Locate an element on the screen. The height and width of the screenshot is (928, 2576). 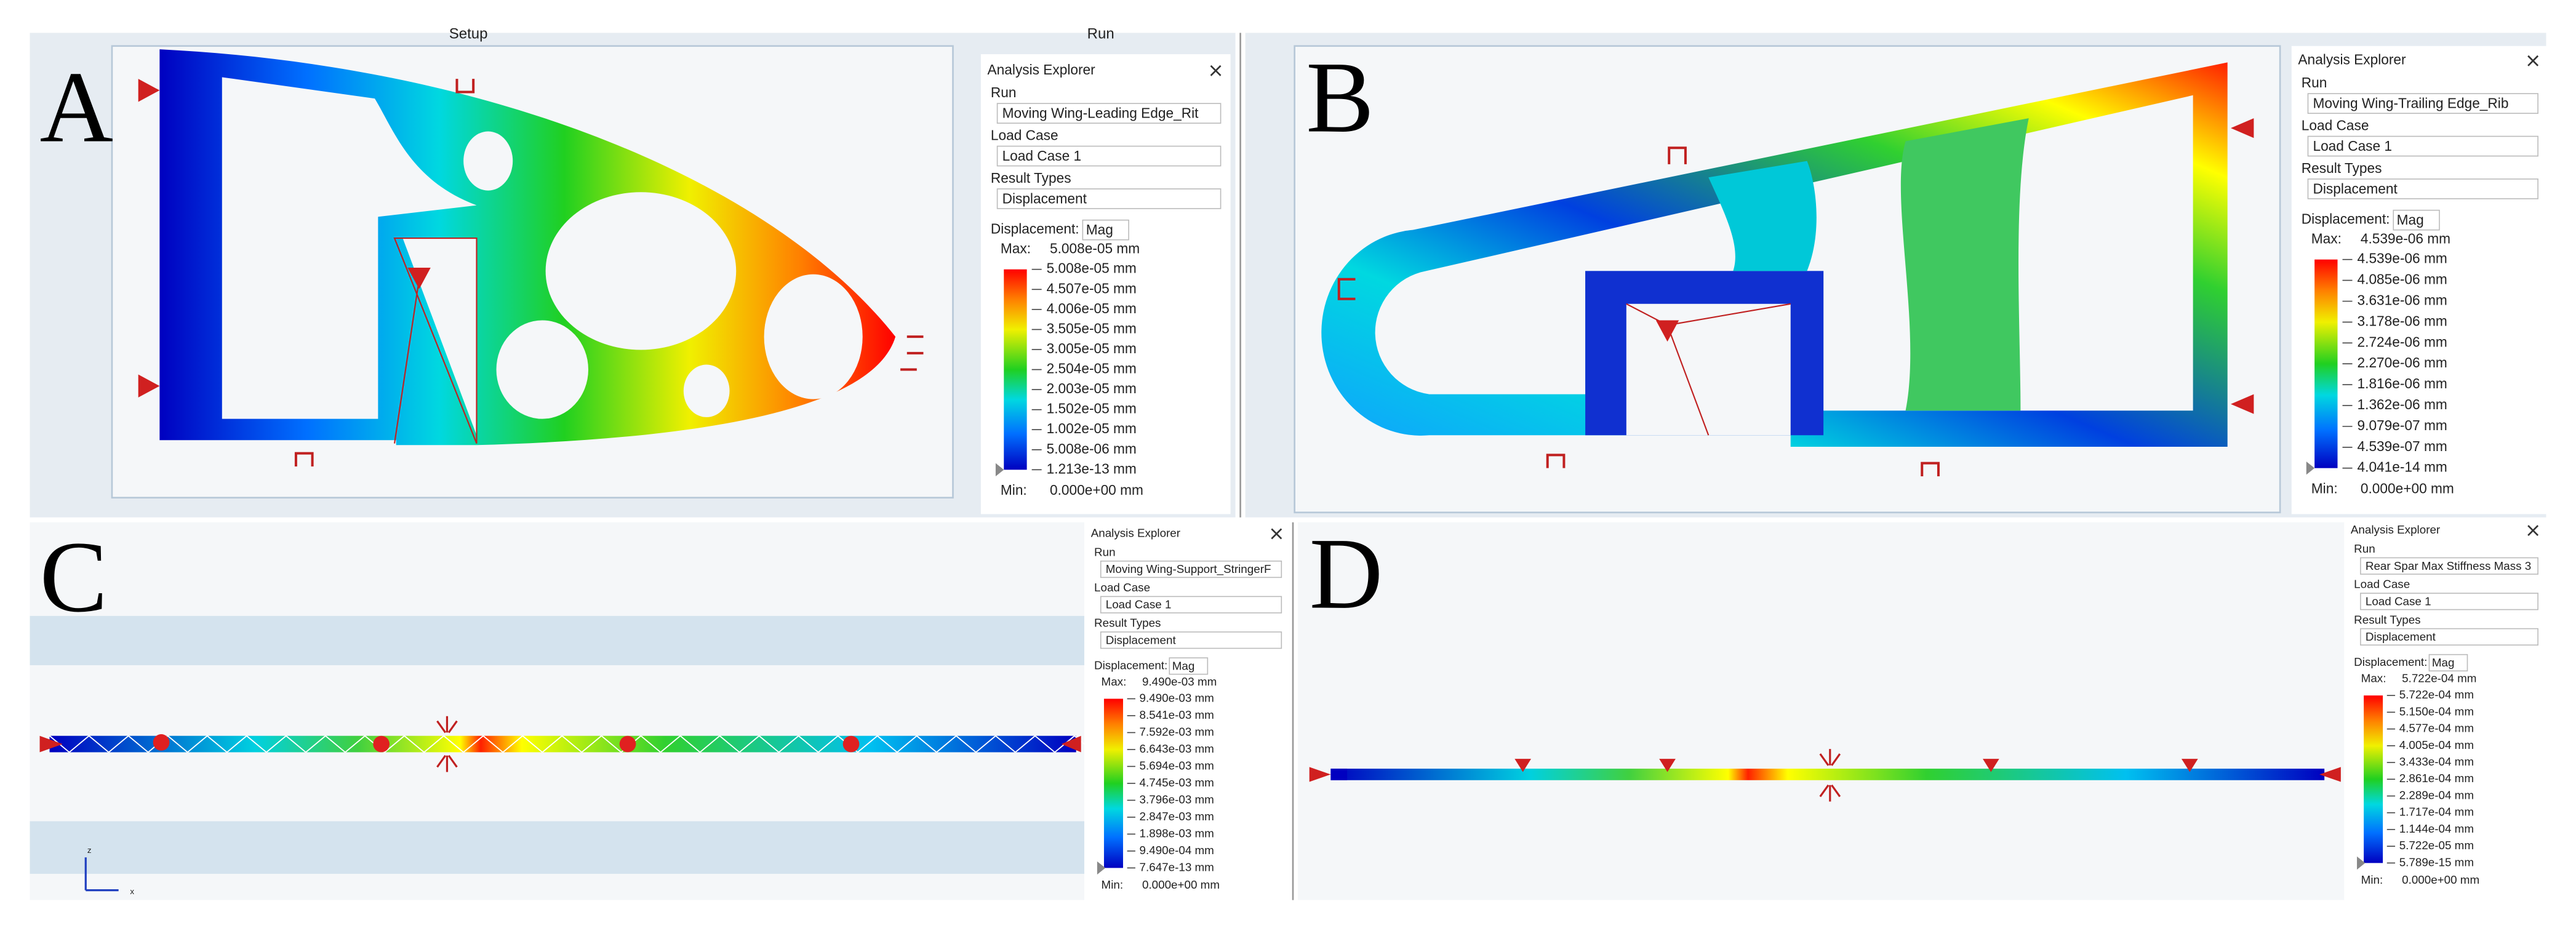
constraint-lines is located at coordinates (435, 340).